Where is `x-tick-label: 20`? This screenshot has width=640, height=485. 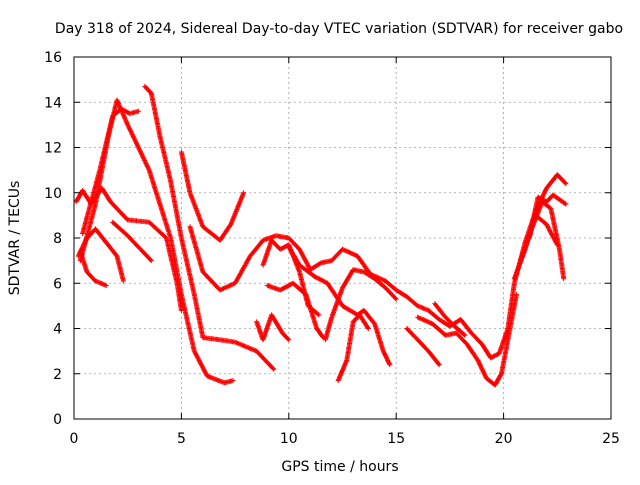
x-tick-label: 20 is located at coordinates (504, 439).